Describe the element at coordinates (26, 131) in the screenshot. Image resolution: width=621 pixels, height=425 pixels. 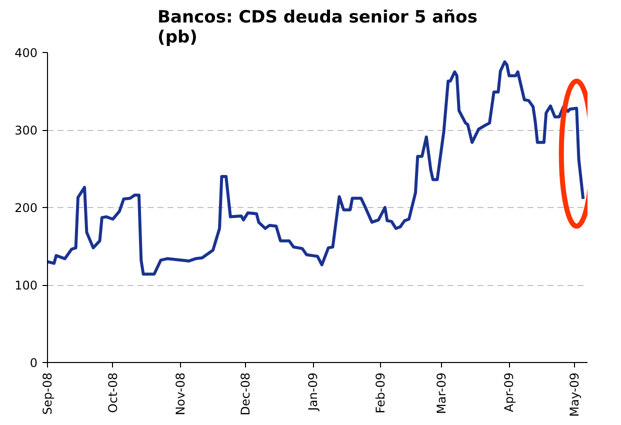
I see `y-tick-label: 300` at that location.